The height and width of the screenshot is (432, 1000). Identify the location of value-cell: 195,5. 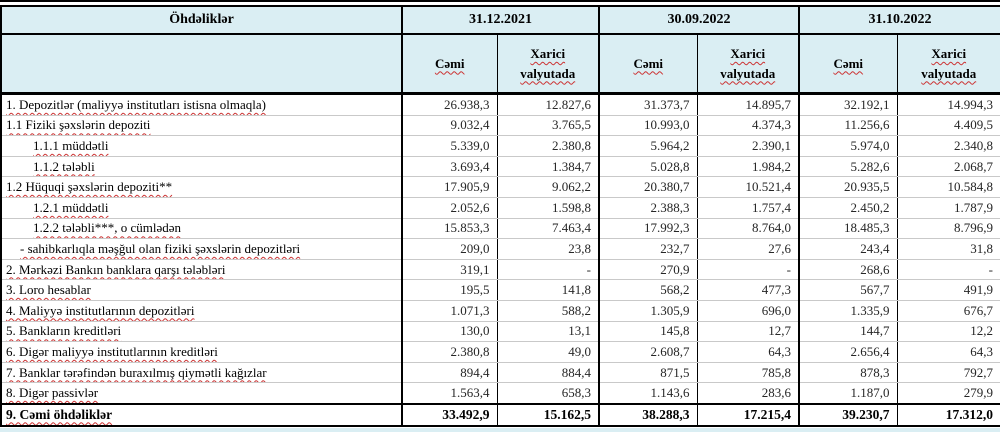
(450, 290).